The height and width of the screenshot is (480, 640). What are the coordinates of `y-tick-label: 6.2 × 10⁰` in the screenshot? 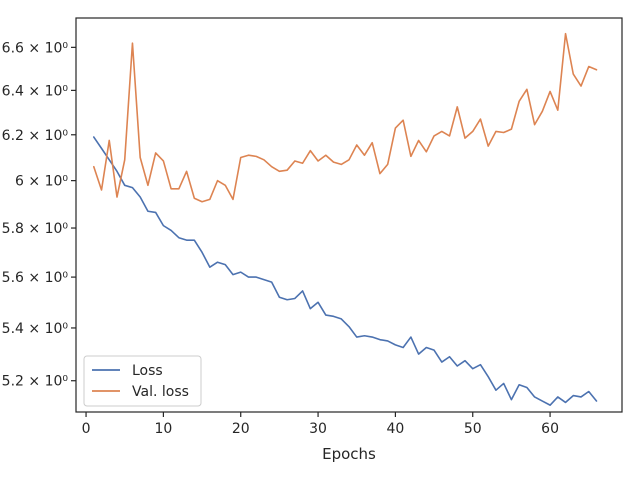 It's located at (35, 136).